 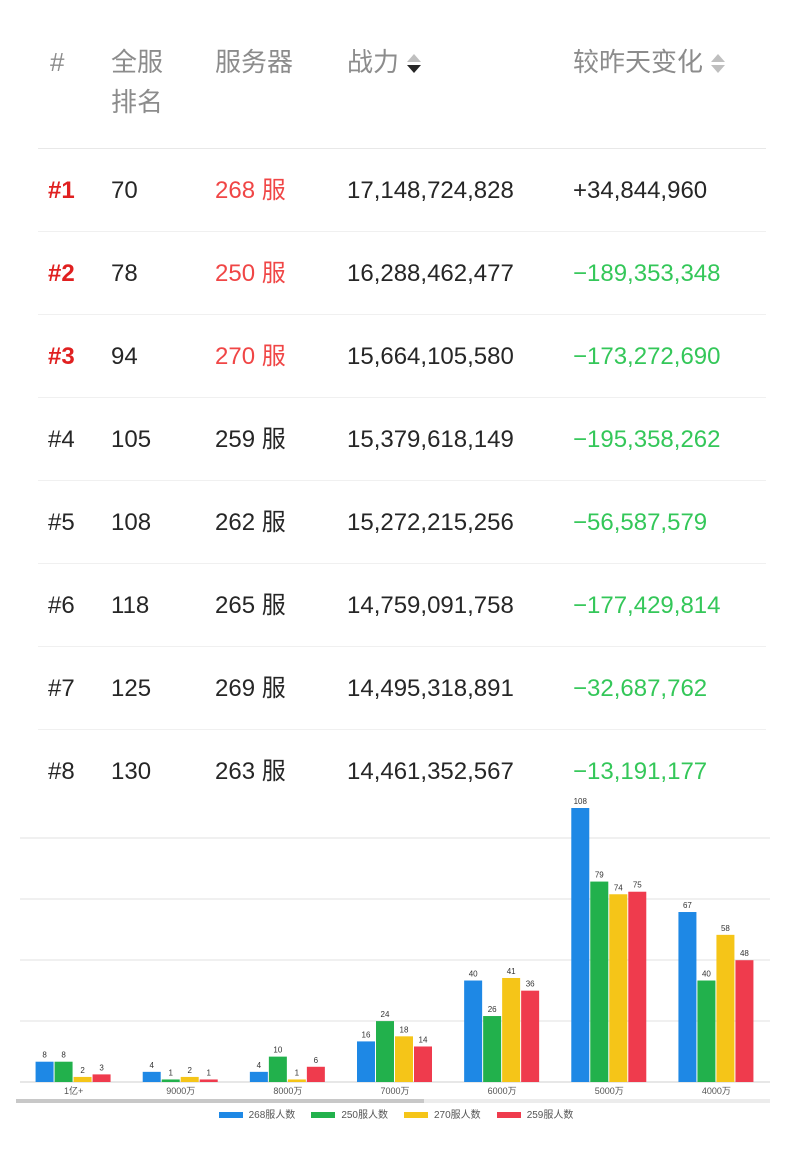 What do you see at coordinates (277, 1050) in the screenshot?
I see `data-label: 10` at bounding box center [277, 1050].